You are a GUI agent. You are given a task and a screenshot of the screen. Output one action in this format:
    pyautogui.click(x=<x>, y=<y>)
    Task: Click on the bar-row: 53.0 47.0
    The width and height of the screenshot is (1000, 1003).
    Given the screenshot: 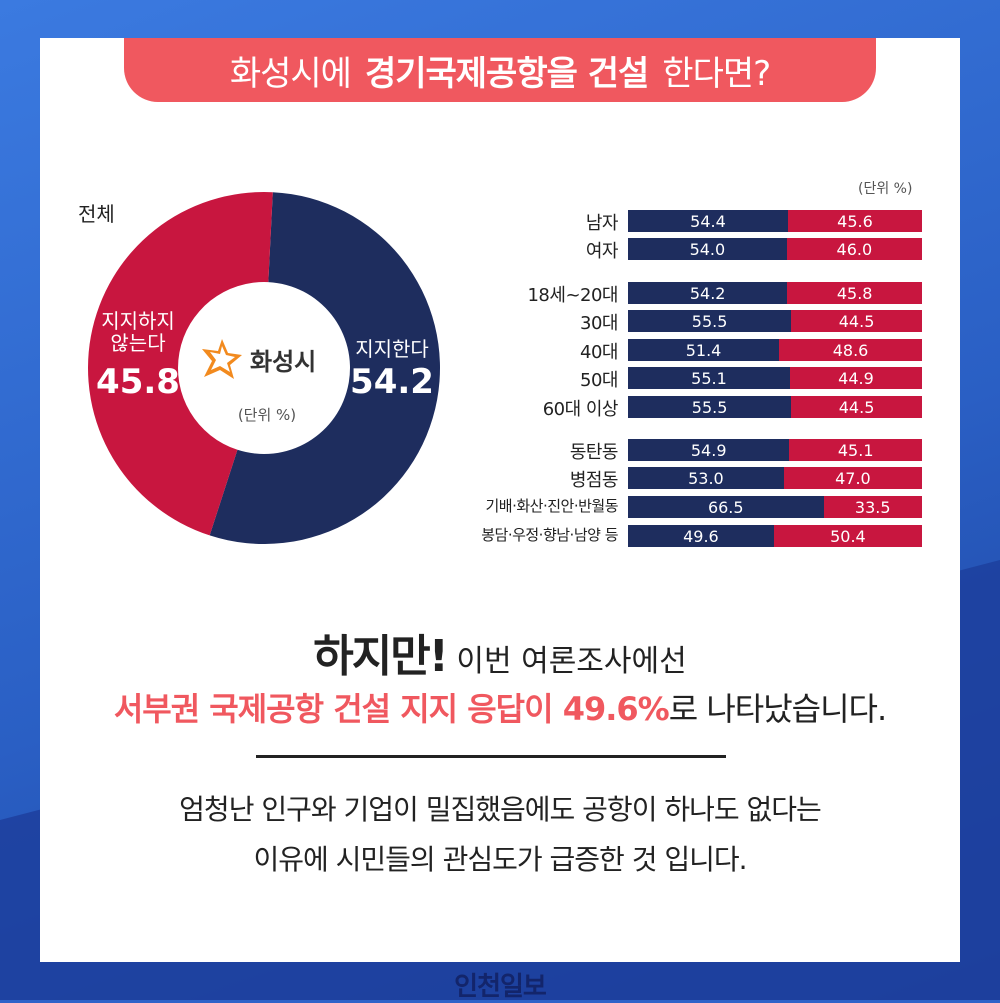 What is the action you would take?
    pyautogui.click(x=775, y=478)
    